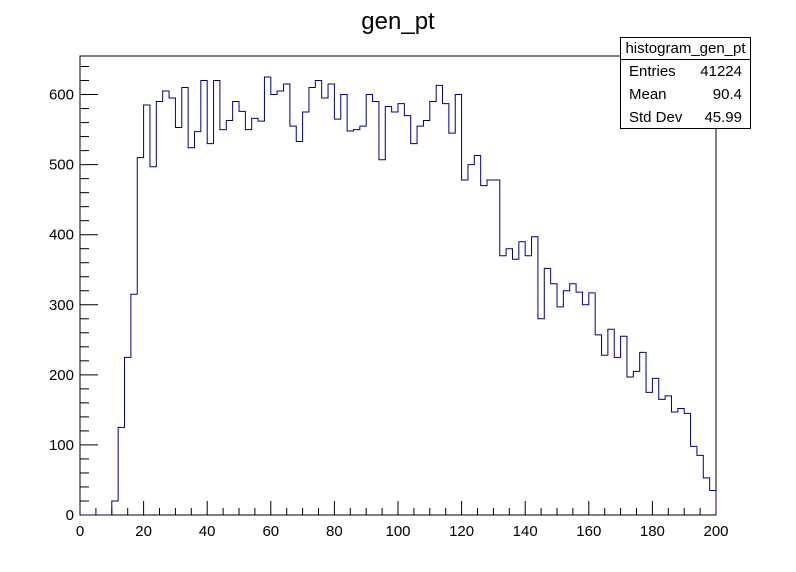 The image size is (796, 572). I want to click on x-tick-label: 100, so click(397, 531).